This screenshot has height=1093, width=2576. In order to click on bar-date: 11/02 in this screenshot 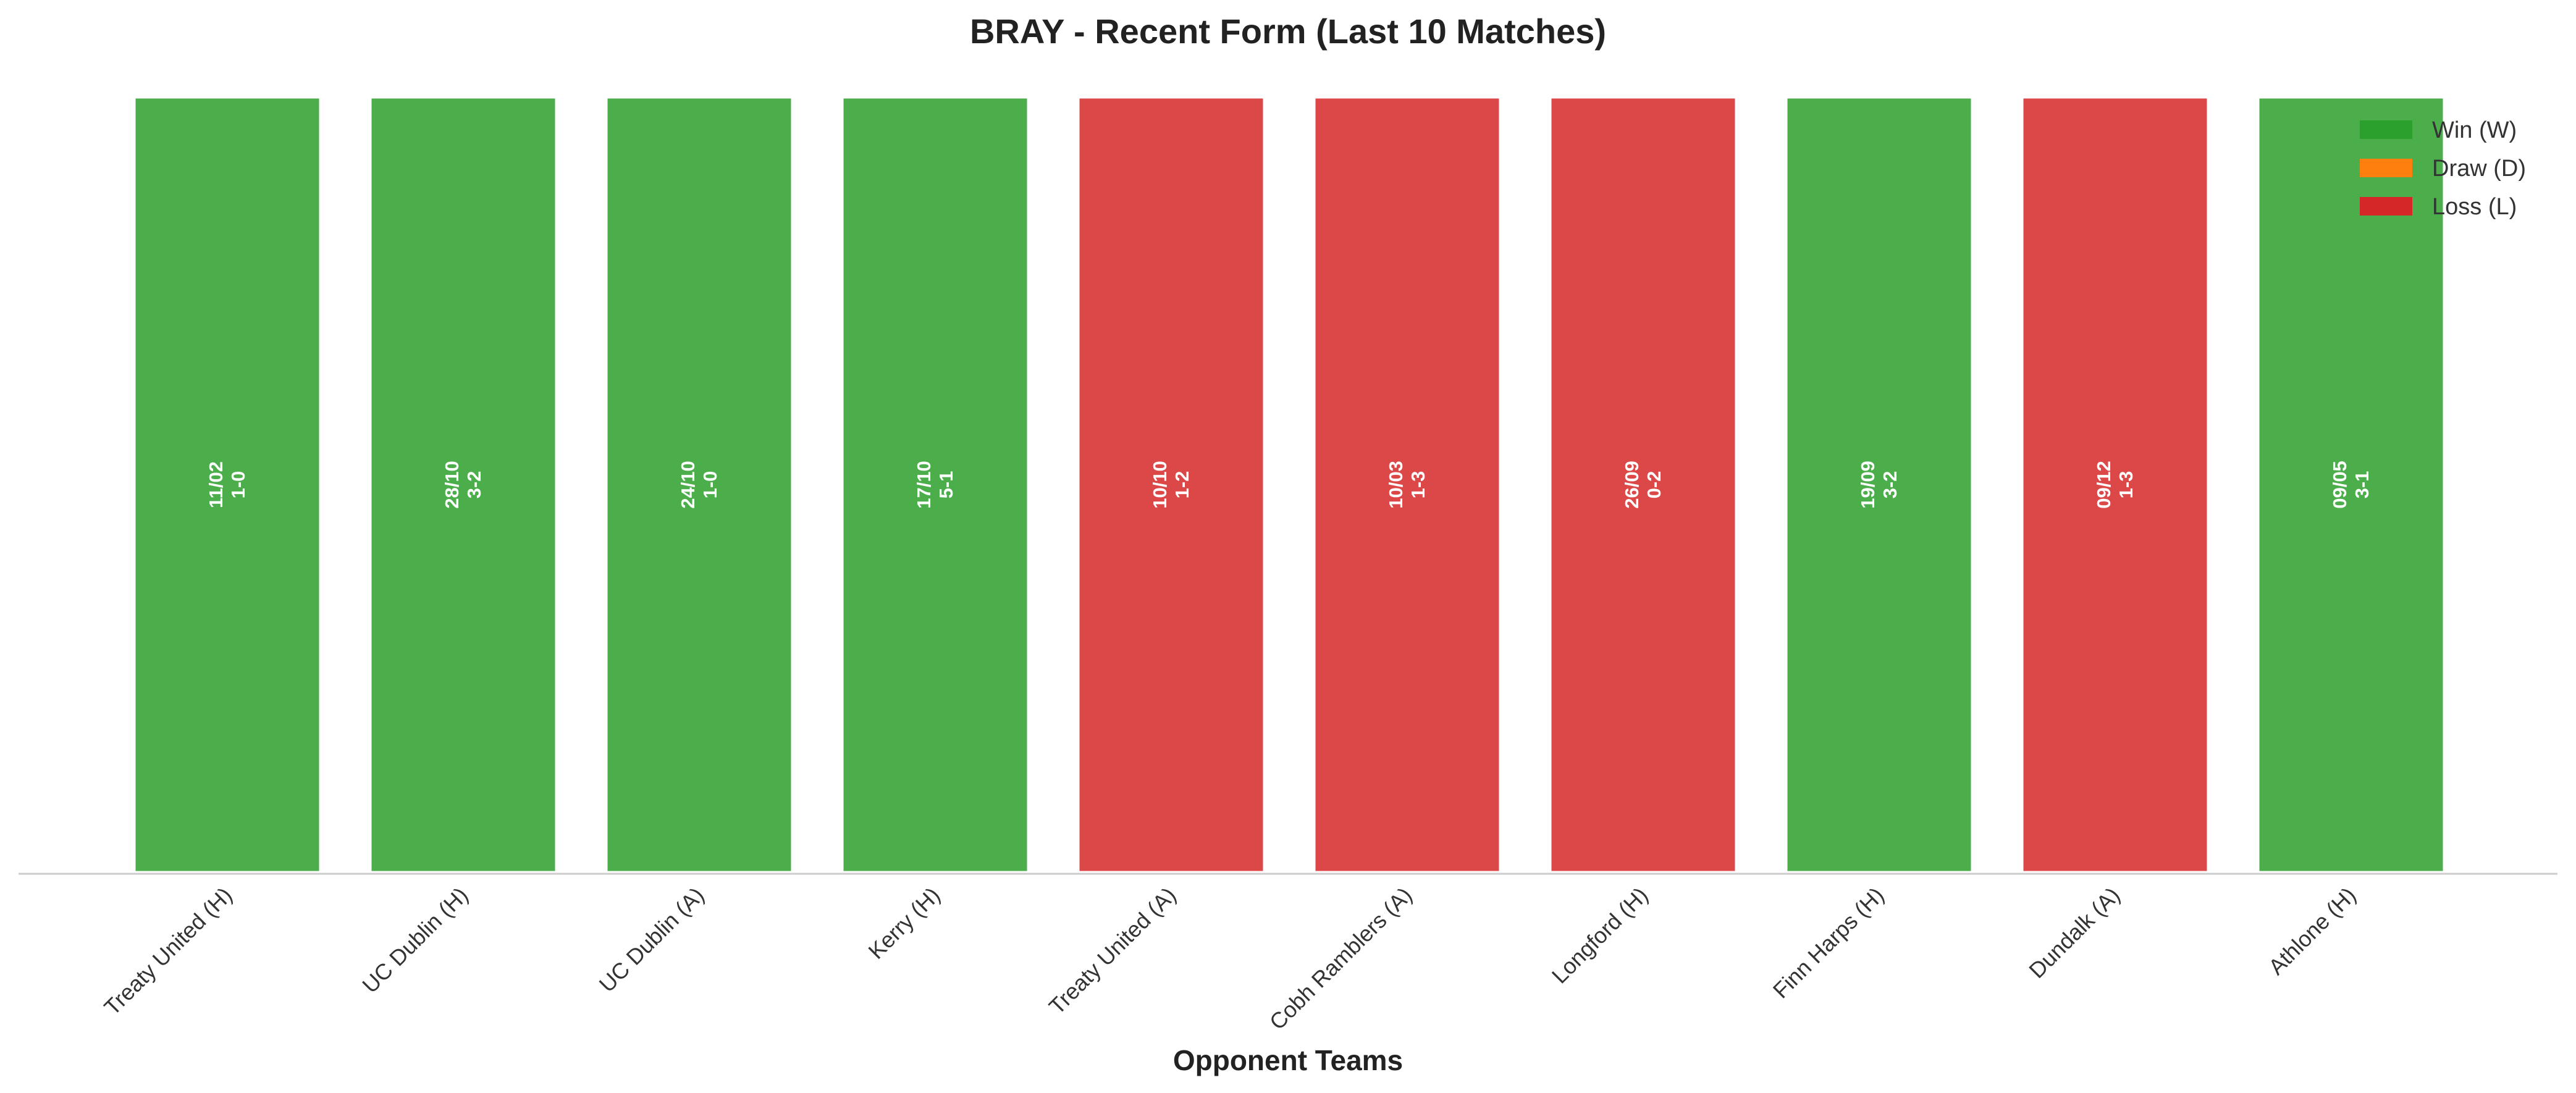, I will do `click(216, 484)`.